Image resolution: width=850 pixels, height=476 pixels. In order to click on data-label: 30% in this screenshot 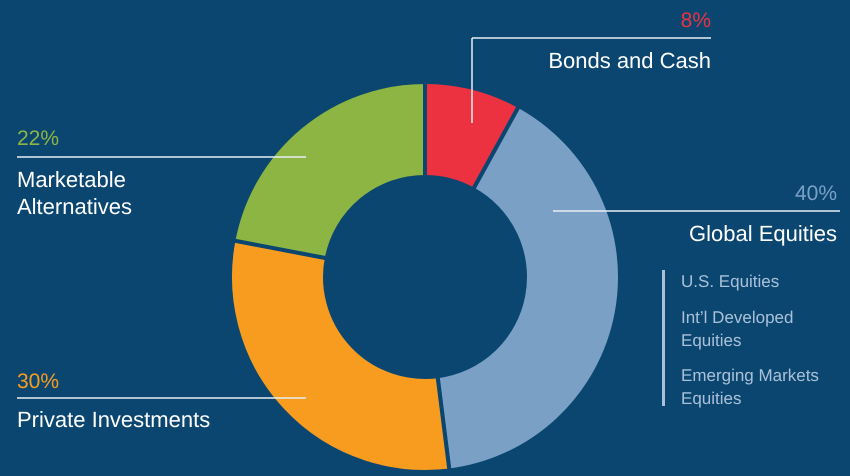, I will do `click(38, 381)`.